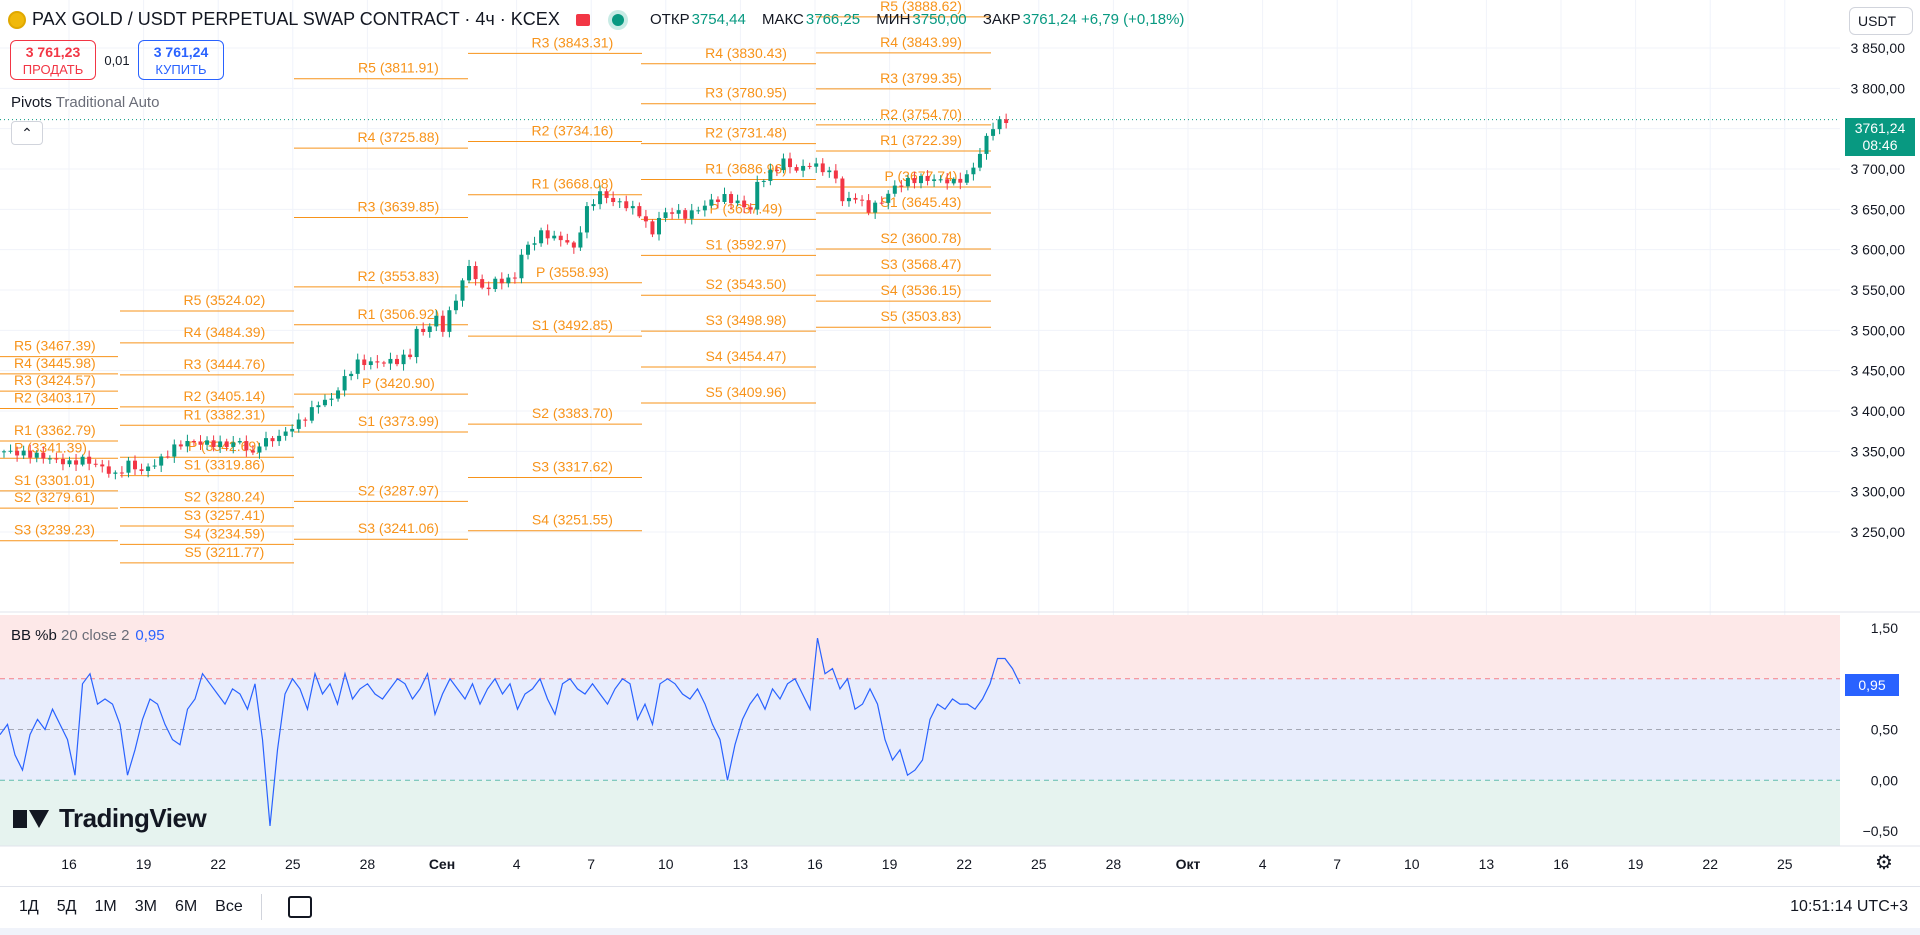 This screenshot has width=1920, height=935. Describe the element at coordinates (920, 813) in the screenshot. I see `bb-lower-zone` at that location.